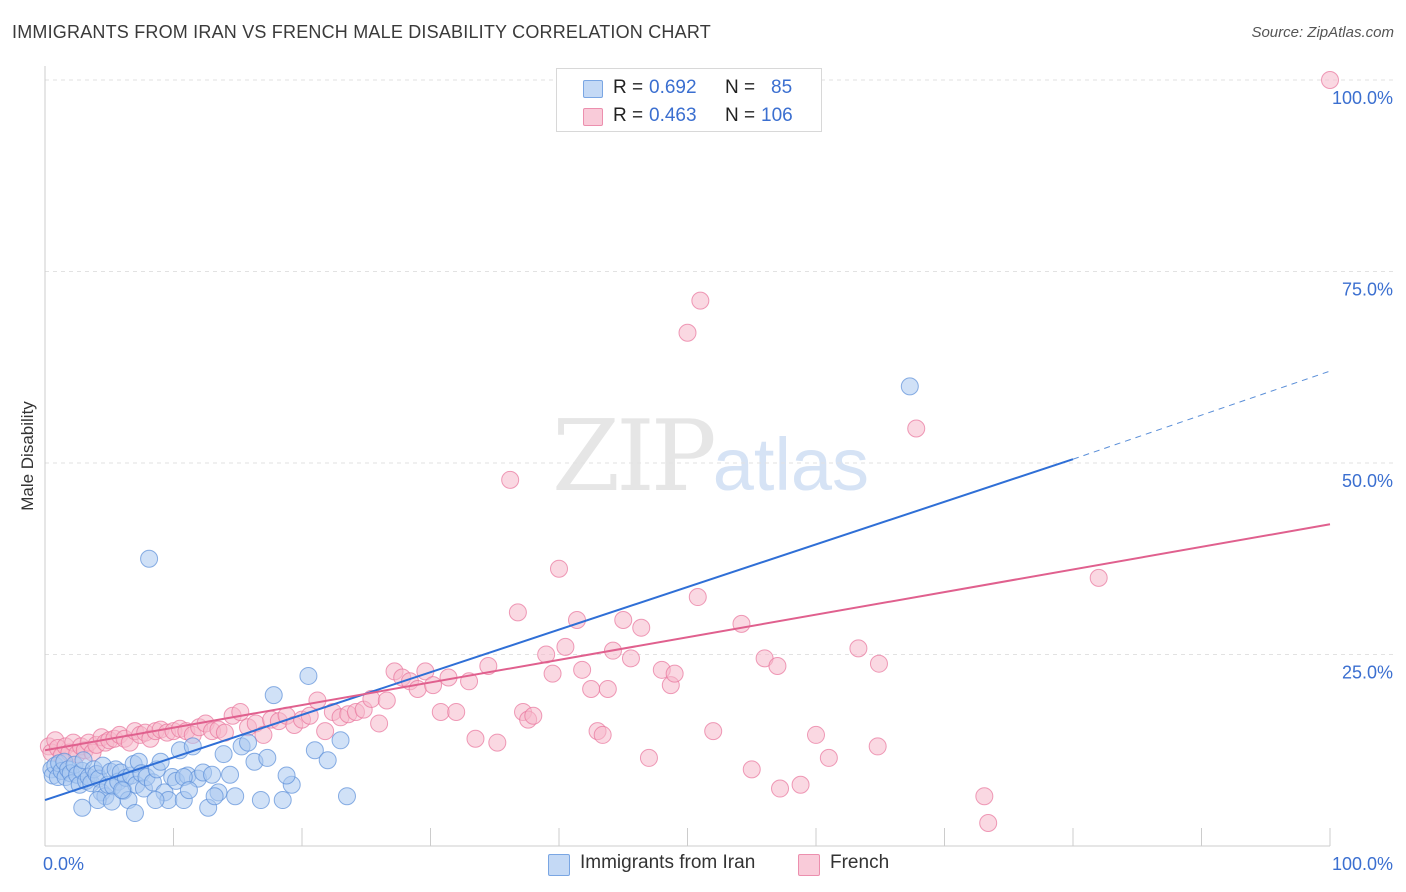  Describe the element at coordinates (809, 865) in the screenshot. I see `bottom-legend-swatch-french` at that location.